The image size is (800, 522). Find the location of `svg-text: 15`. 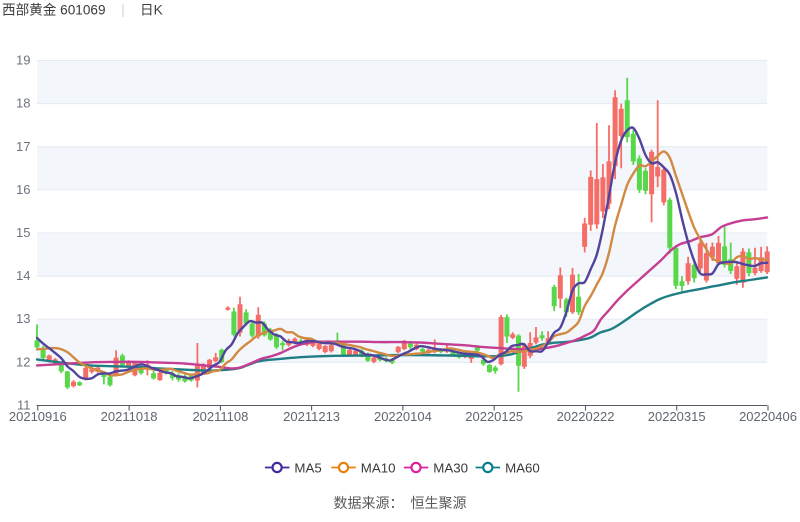

svg-text: 15 is located at coordinates (23, 232).